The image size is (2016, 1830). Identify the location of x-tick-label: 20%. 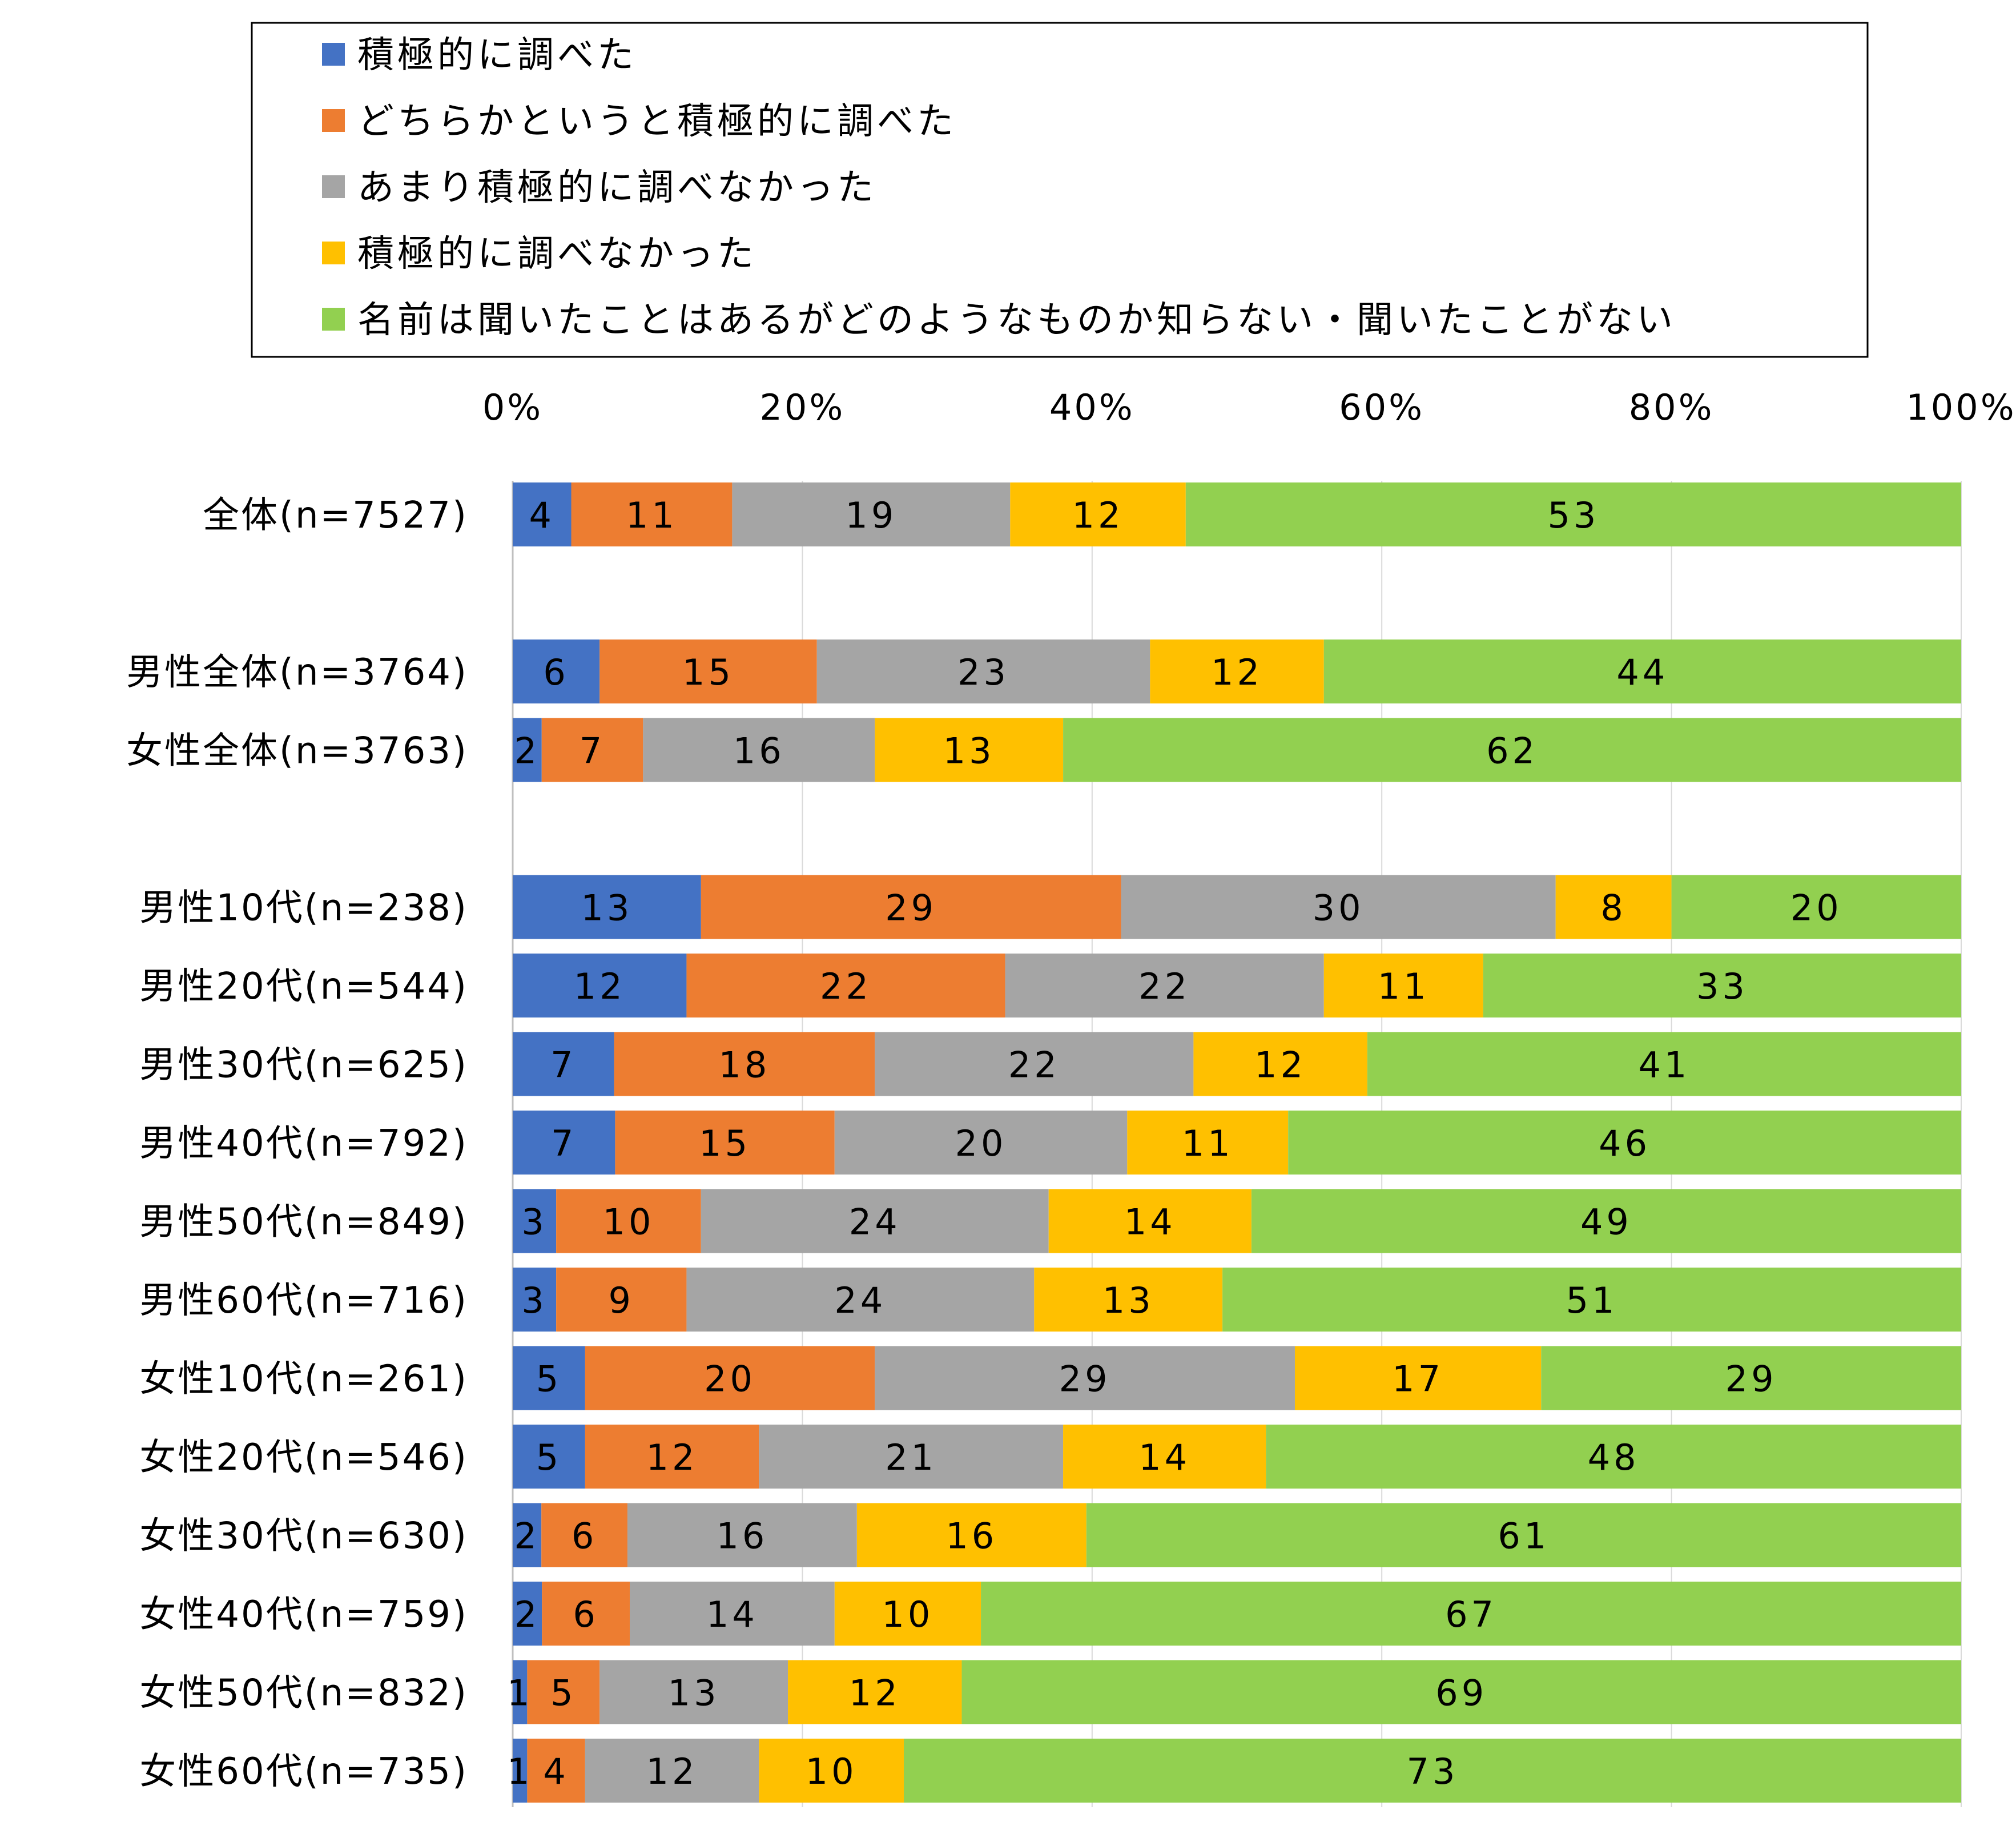
(802, 407).